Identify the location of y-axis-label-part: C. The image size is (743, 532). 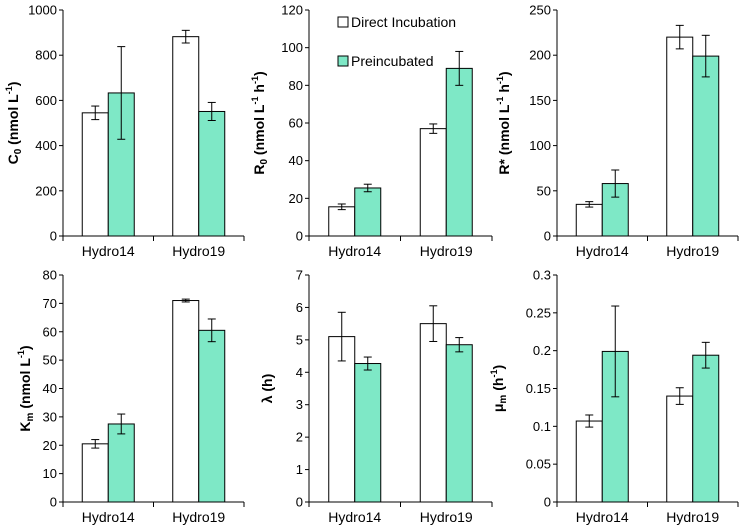
(13, 159).